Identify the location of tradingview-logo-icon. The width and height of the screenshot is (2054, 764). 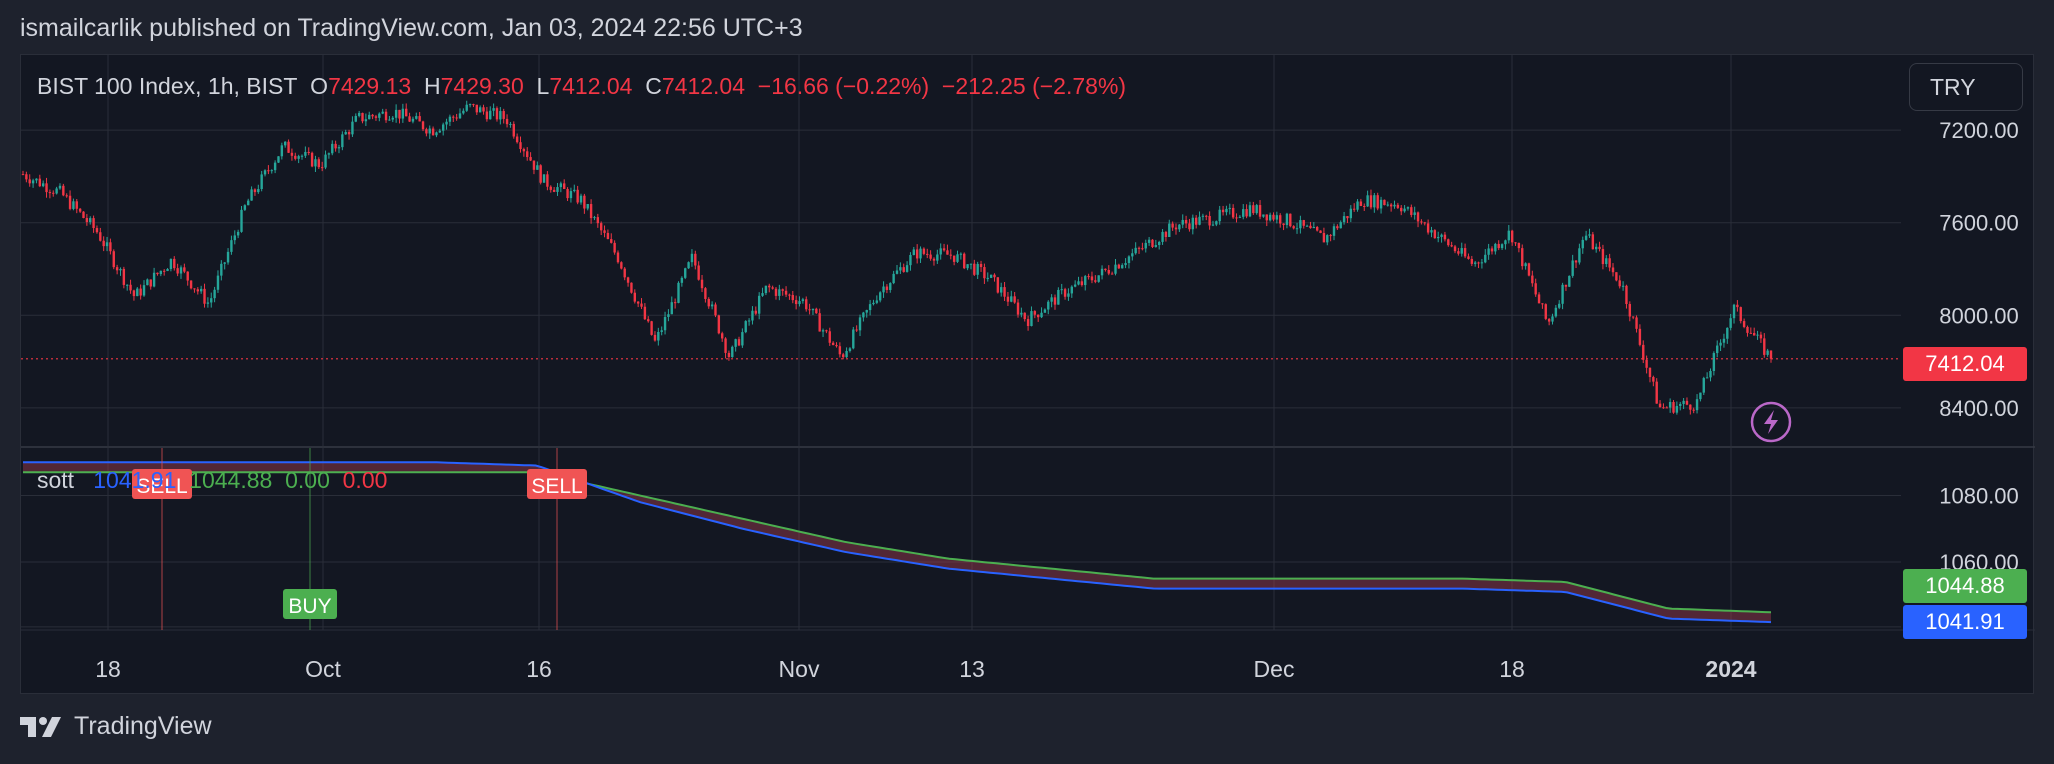
(40, 726).